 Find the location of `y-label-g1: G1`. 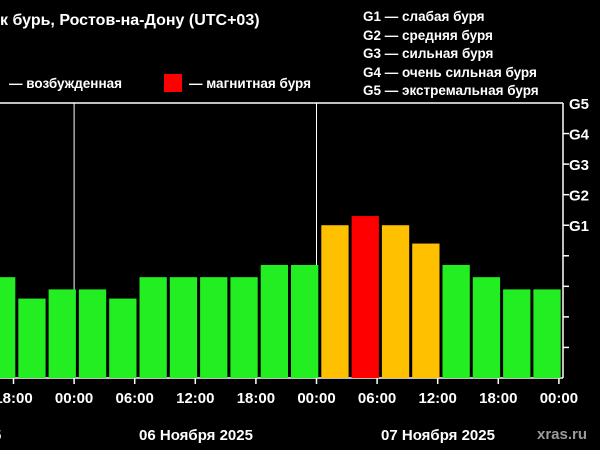

y-label-g1: G1 is located at coordinates (579, 226).